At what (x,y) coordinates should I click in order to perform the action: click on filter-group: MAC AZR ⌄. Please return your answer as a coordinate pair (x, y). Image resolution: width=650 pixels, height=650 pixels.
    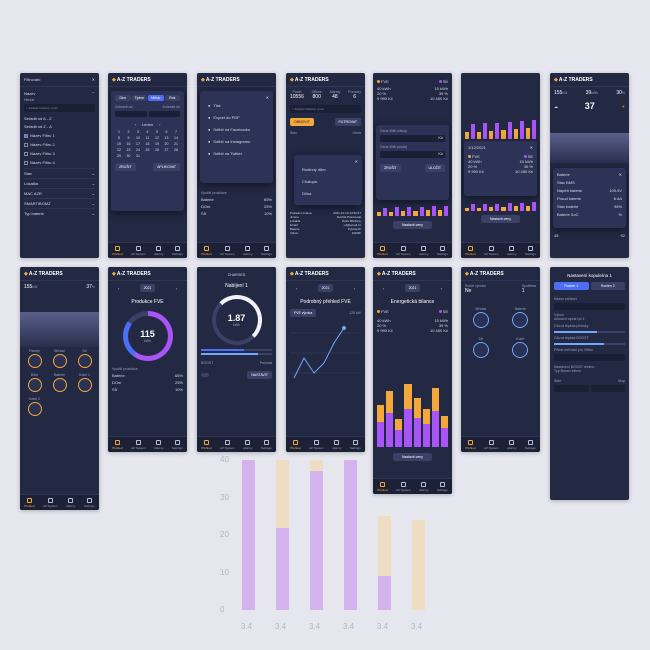
    Looking at the image, I should click on (59, 193).